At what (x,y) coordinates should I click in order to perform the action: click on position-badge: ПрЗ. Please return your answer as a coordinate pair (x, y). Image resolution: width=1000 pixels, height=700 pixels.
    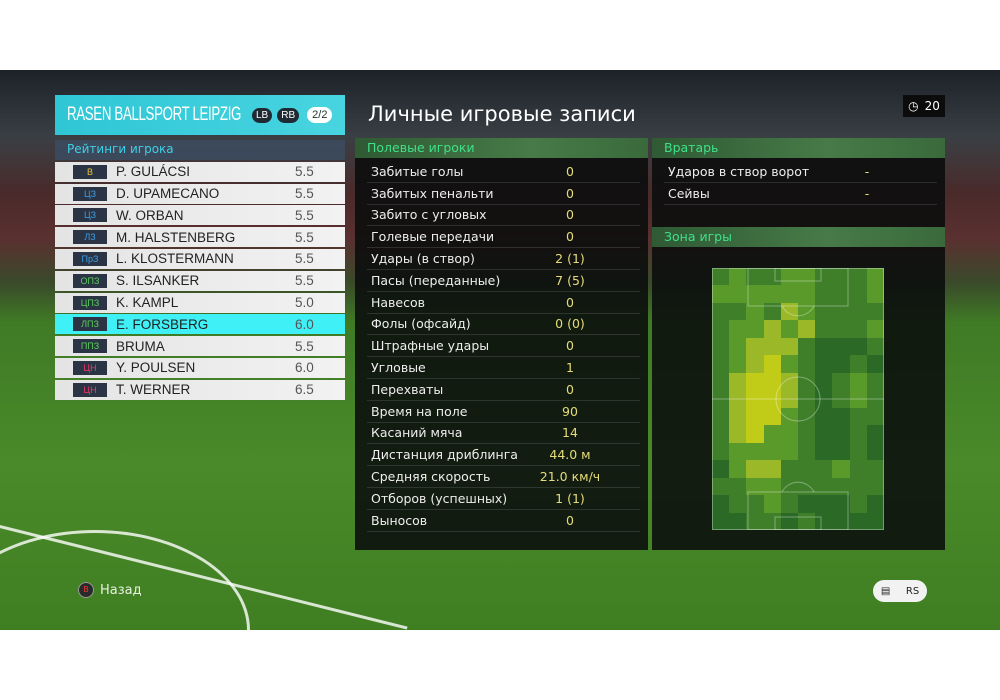
    Looking at the image, I should click on (90, 258).